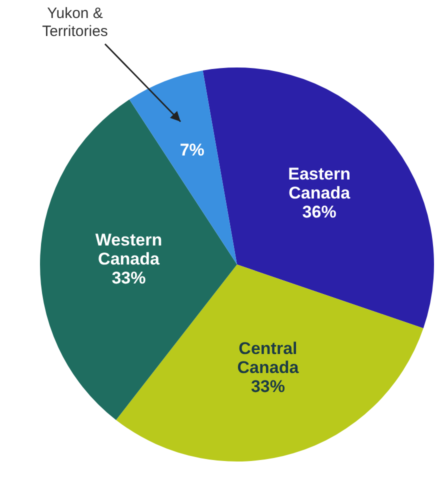 The image size is (442, 479). What do you see at coordinates (268, 358) in the screenshot?
I see `slice-label: Central Canada` at bounding box center [268, 358].